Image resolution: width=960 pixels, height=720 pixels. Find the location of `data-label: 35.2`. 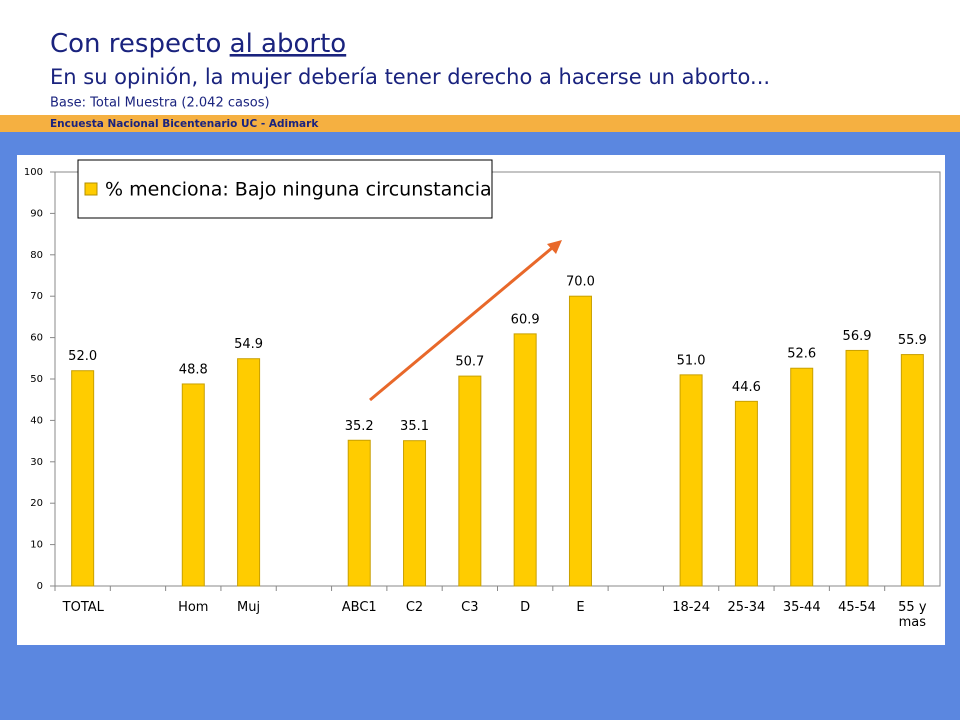

data-label: 35.2 is located at coordinates (359, 426).